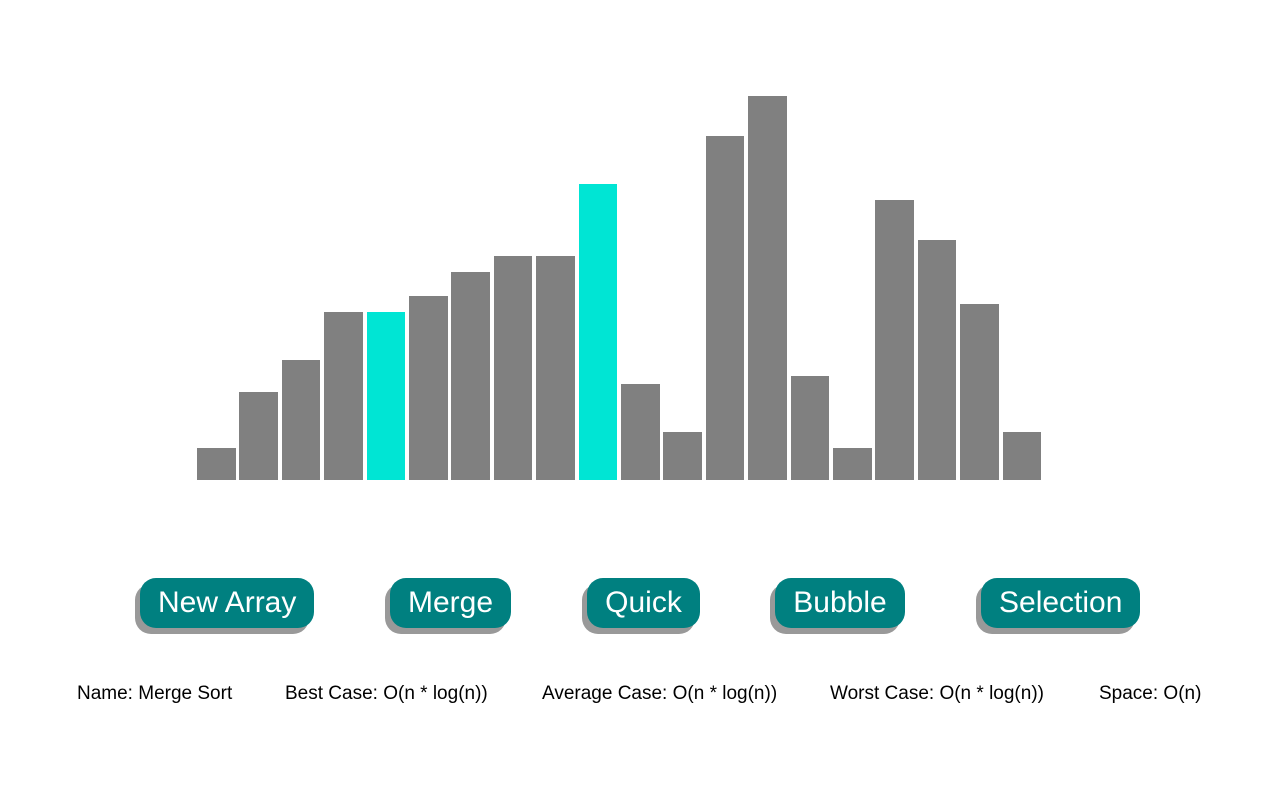  What do you see at coordinates (937, 693) in the screenshot?
I see `worst-case-complexity: Worst Case: O(n * log(n))` at bounding box center [937, 693].